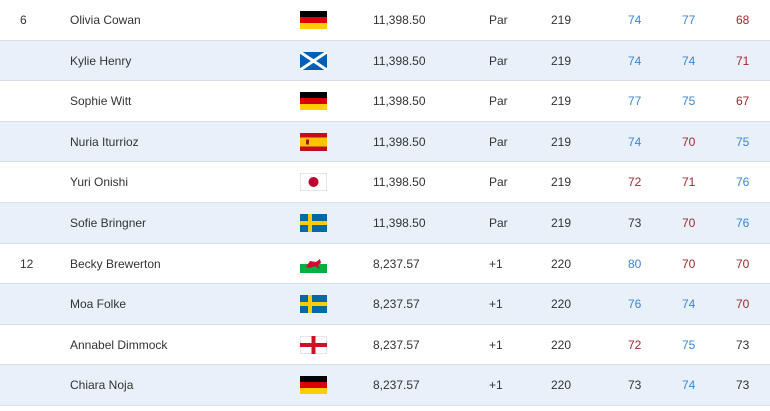  I want to click on player-name: Annabel Dimmock, so click(119, 344).